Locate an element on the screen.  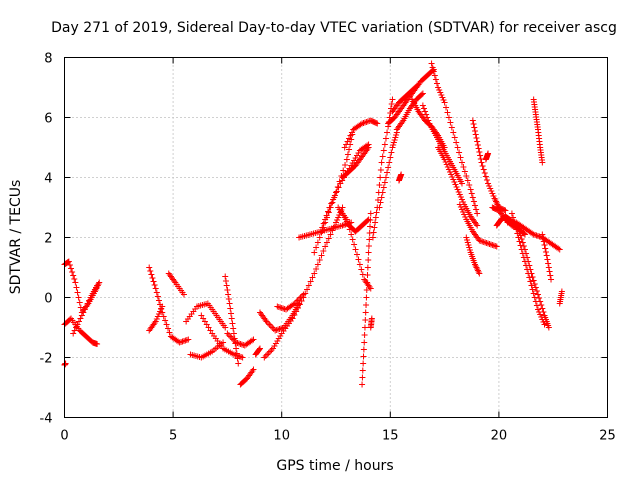
series-tr37 is located at coordinates (478, 225).